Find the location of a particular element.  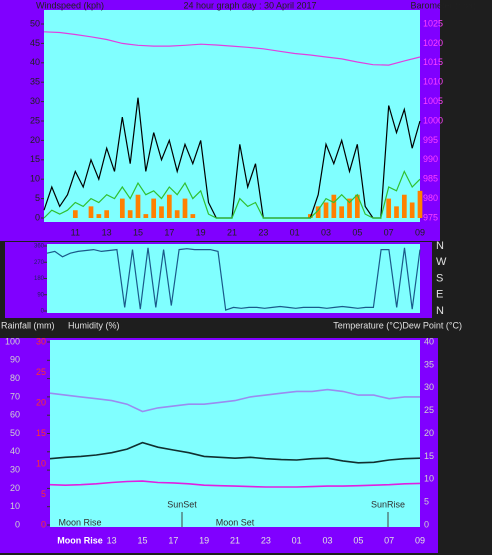

y2-tick-label: 1010 is located at coordinates (433, 82).